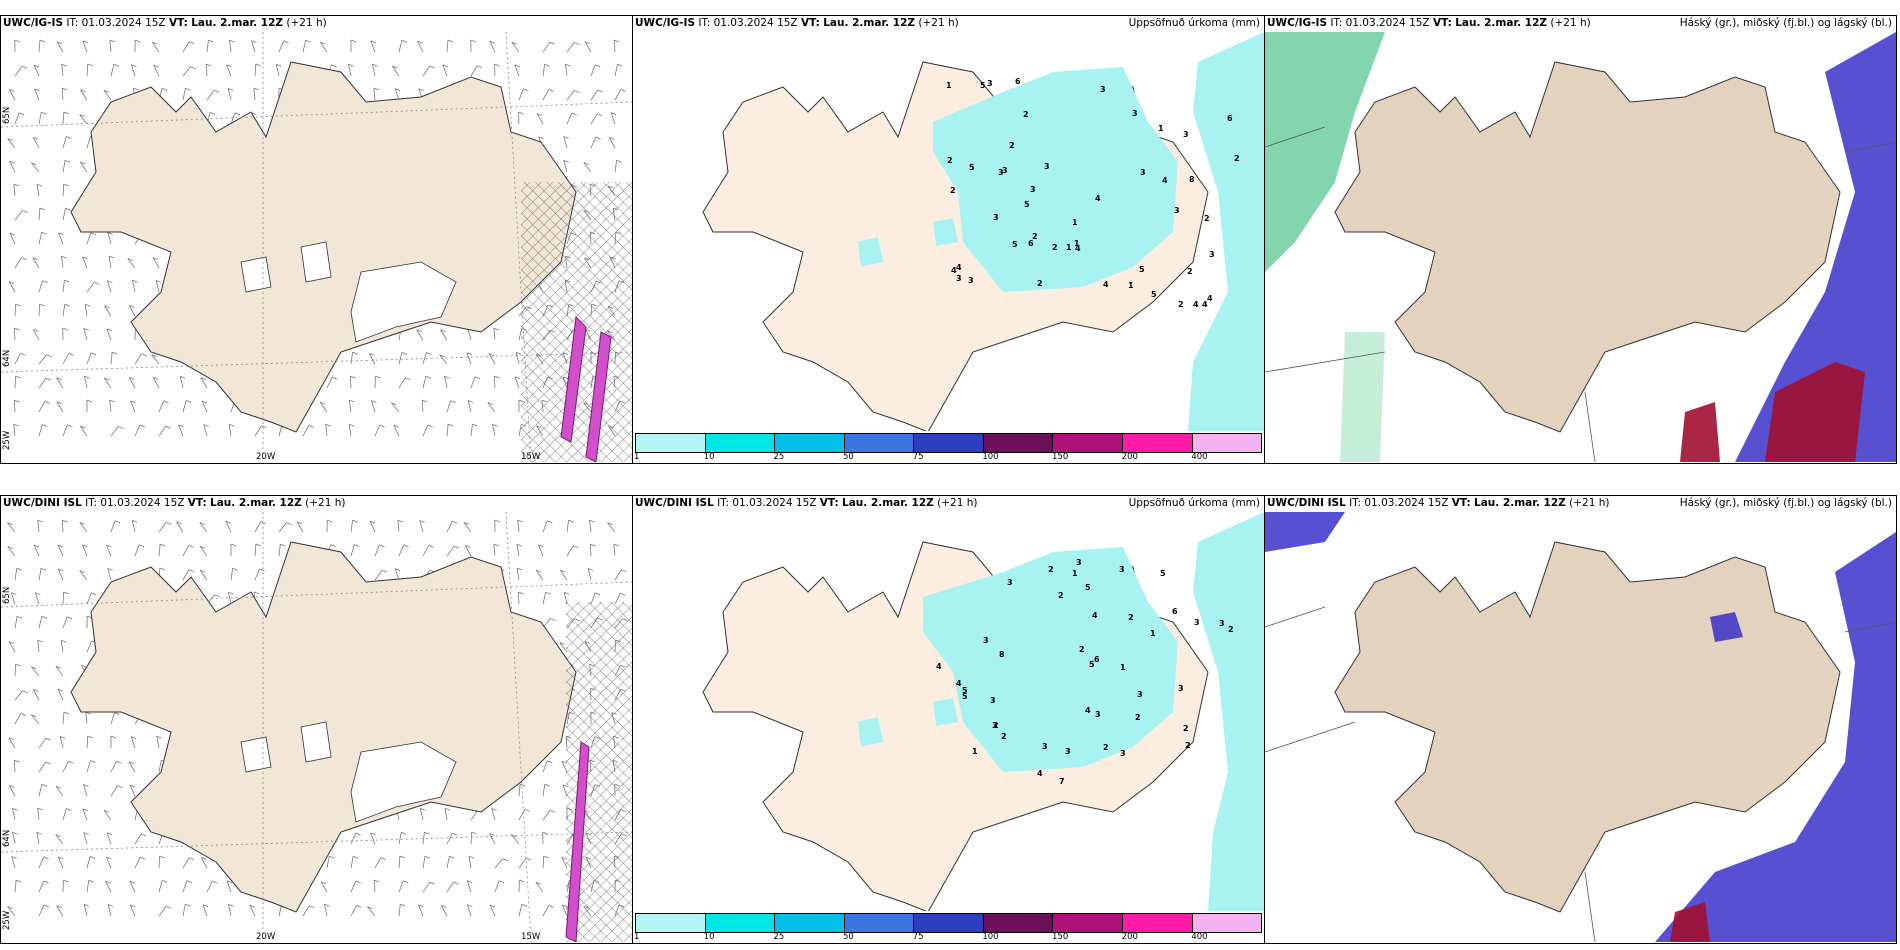  What do you see at coordinates (1002, 654) in the screenshot?
I see `precip-value: 8` at bounding box center [1002, 654].